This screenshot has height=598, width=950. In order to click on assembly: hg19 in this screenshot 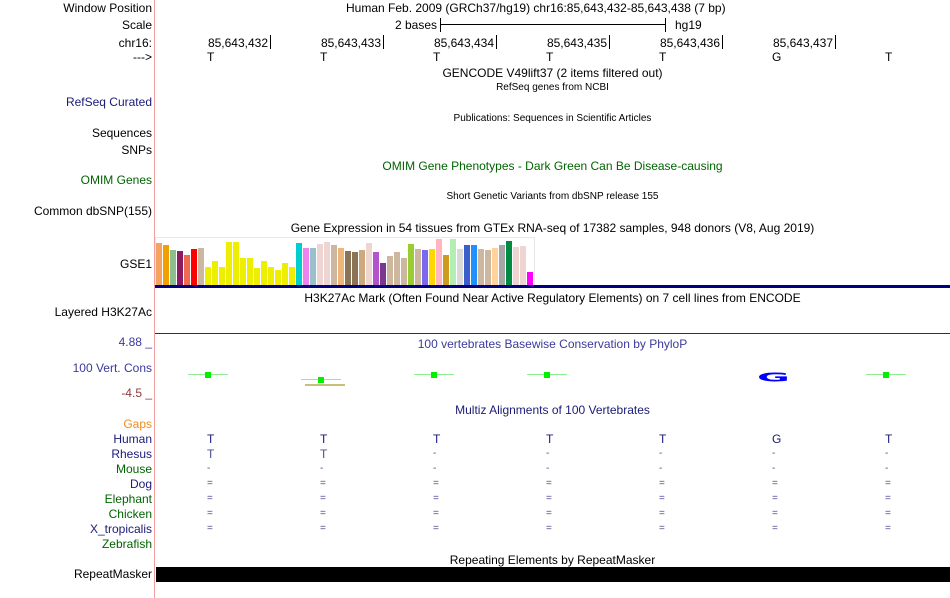, I will do `click(688, 25)`.